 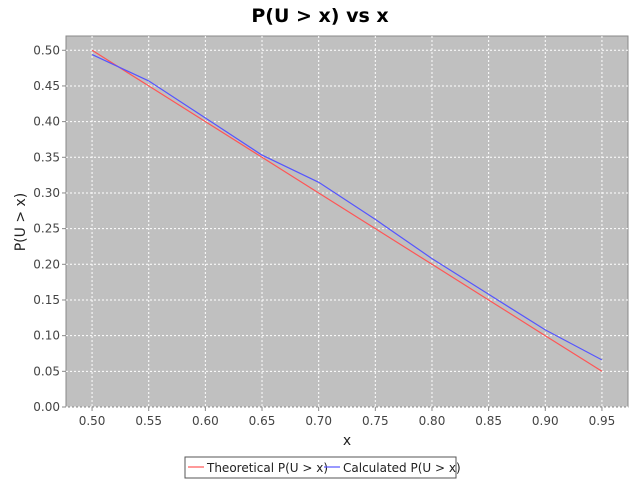 I want to click on y-tick-label: 0.50, so click(x=46, y=50).